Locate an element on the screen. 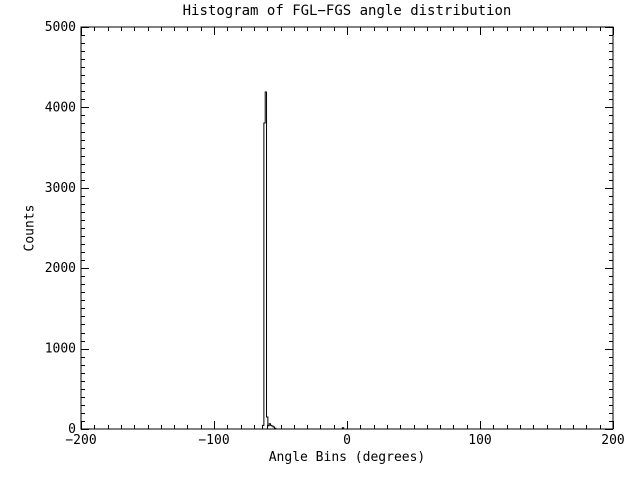  y-tick-label: 1000 is located at coordinates (60, 349).